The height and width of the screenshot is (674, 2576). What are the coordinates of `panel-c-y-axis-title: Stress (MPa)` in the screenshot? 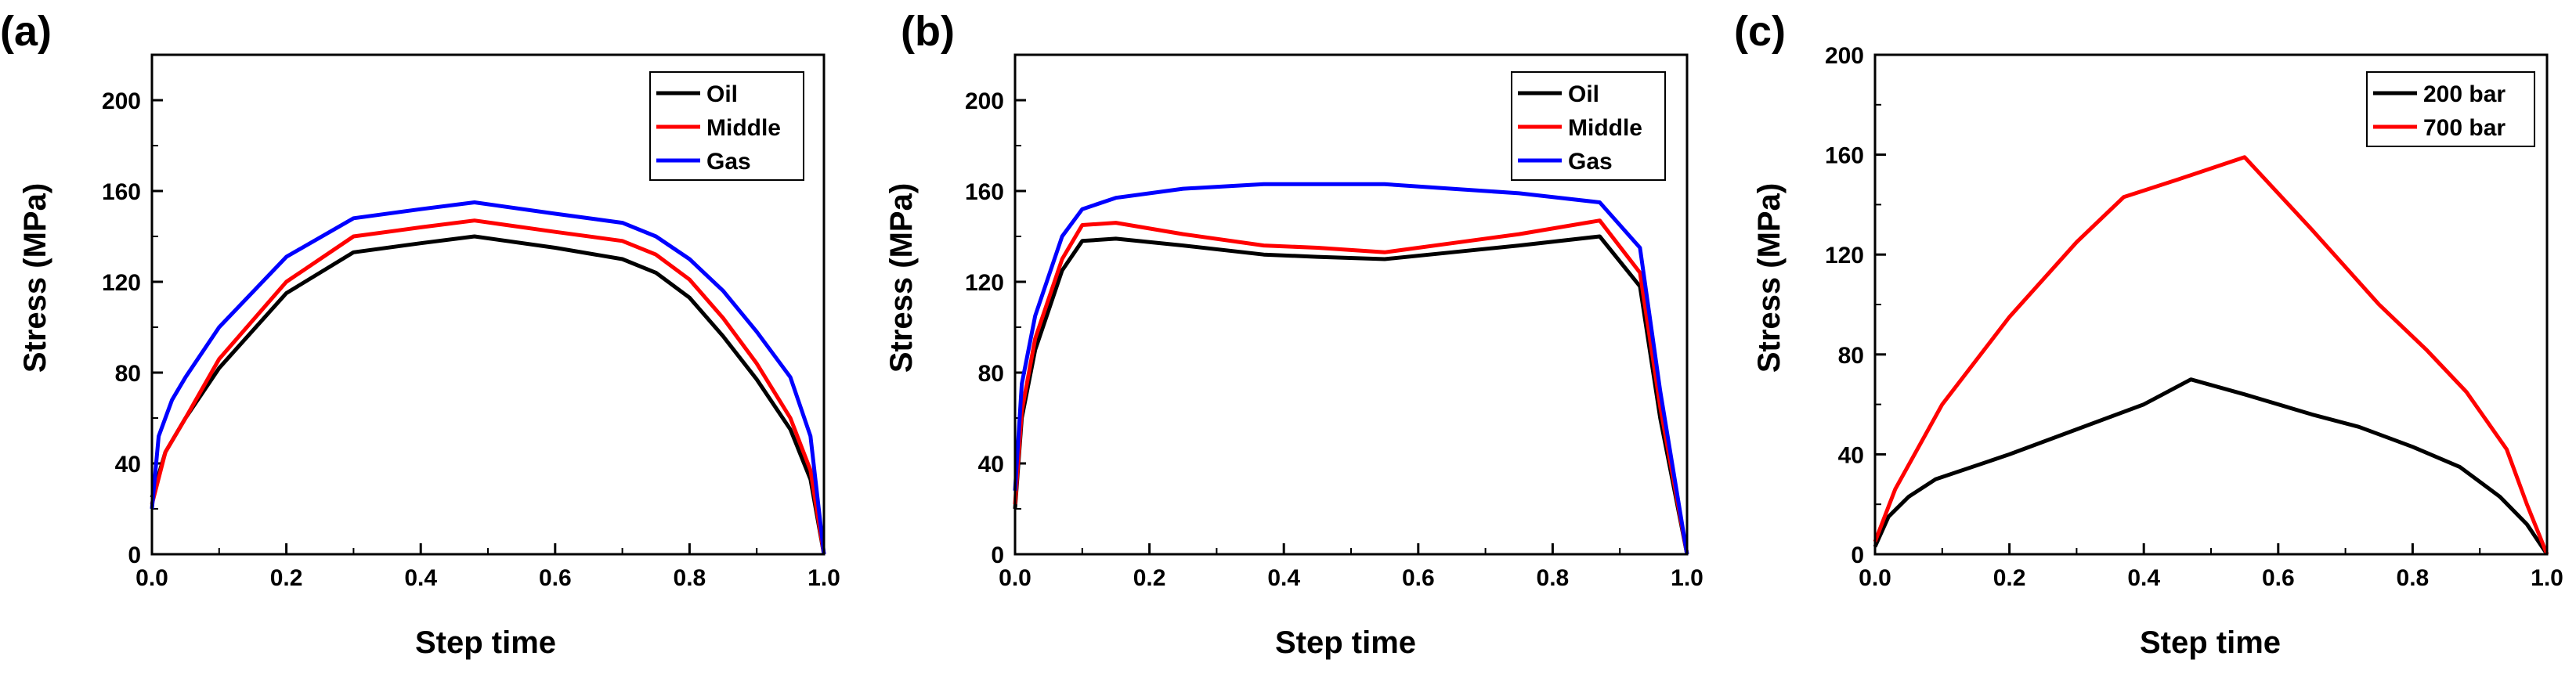 It's located at (1769, 278).